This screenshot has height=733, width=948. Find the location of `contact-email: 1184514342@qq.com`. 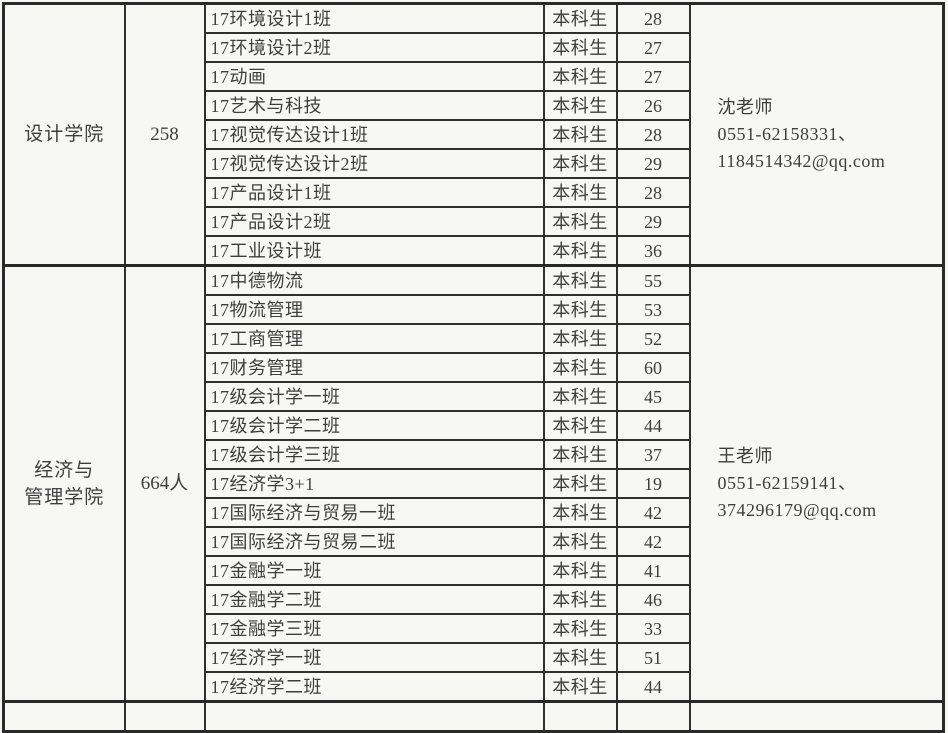

contact-email: 1184514342@qq.com is located at coordinates (801, 161).